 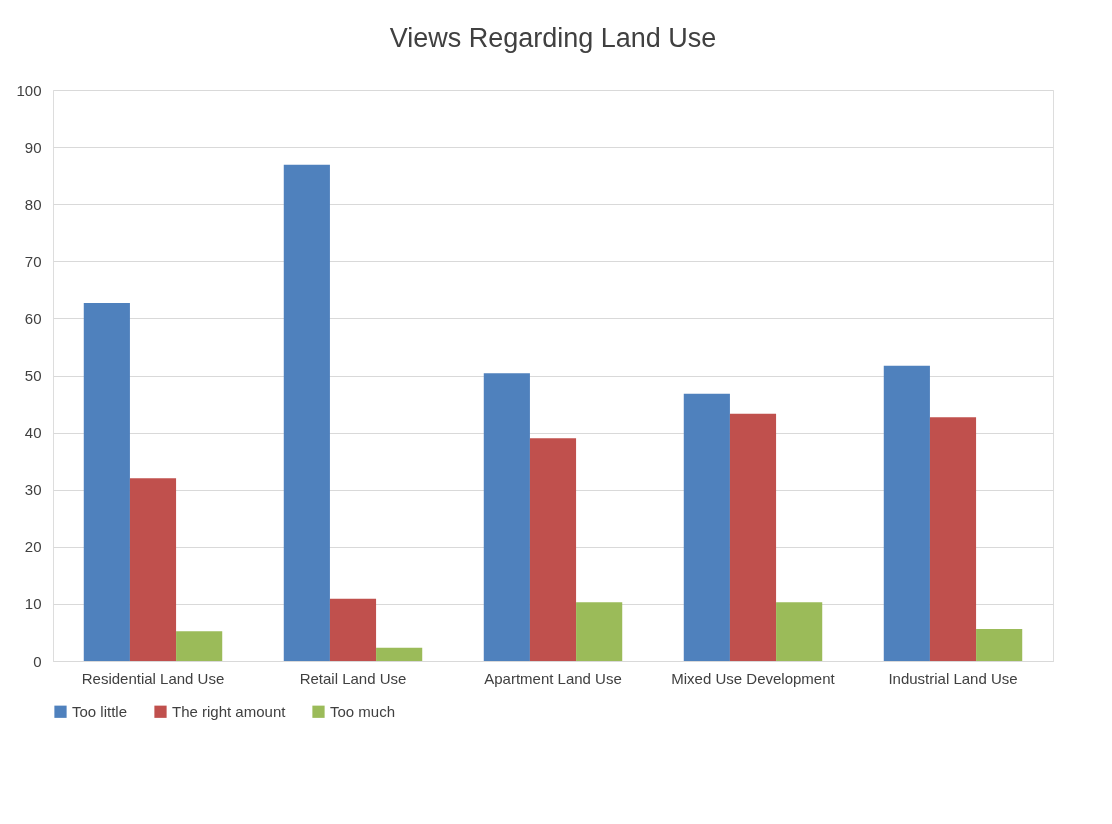 I want to click on y-tick-label: 70, so click(x=33, y=261).